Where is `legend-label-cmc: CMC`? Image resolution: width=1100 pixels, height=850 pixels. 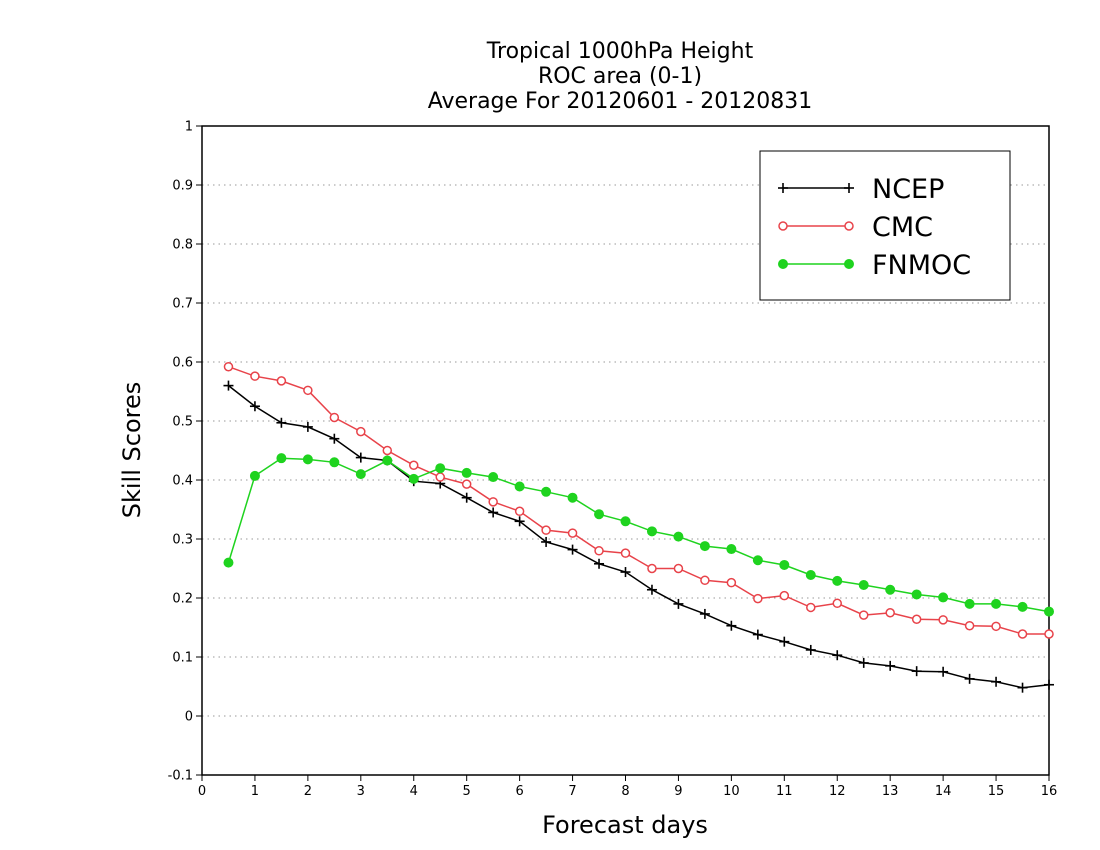
legend-label-cmc: CMC is located at coordinates (902, 227).